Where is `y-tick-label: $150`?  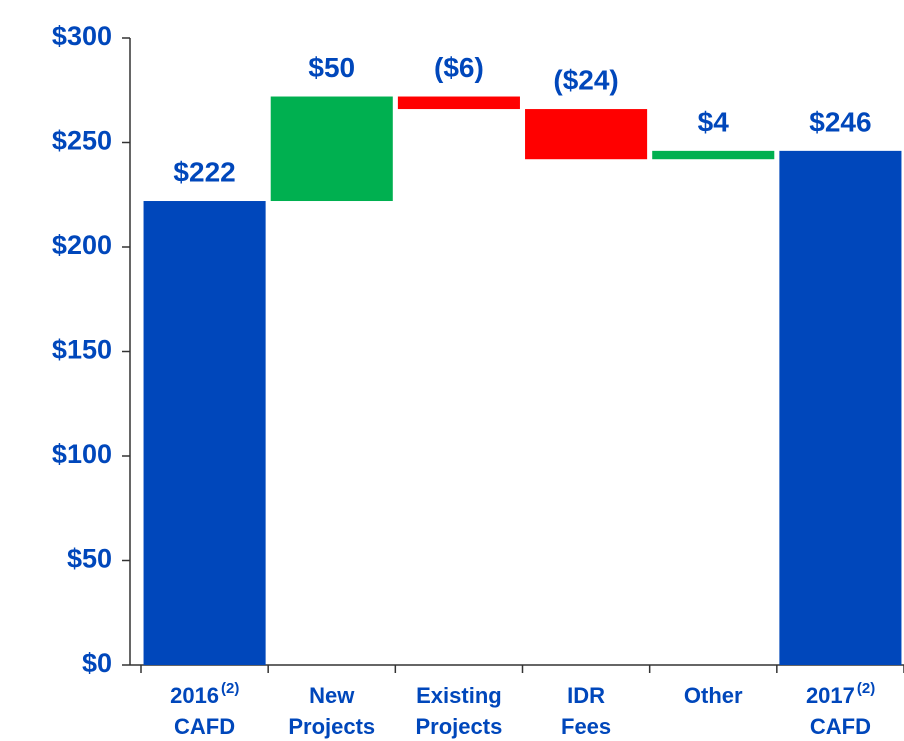 y-tick-label: $150 is located at coordinates (82, 350).